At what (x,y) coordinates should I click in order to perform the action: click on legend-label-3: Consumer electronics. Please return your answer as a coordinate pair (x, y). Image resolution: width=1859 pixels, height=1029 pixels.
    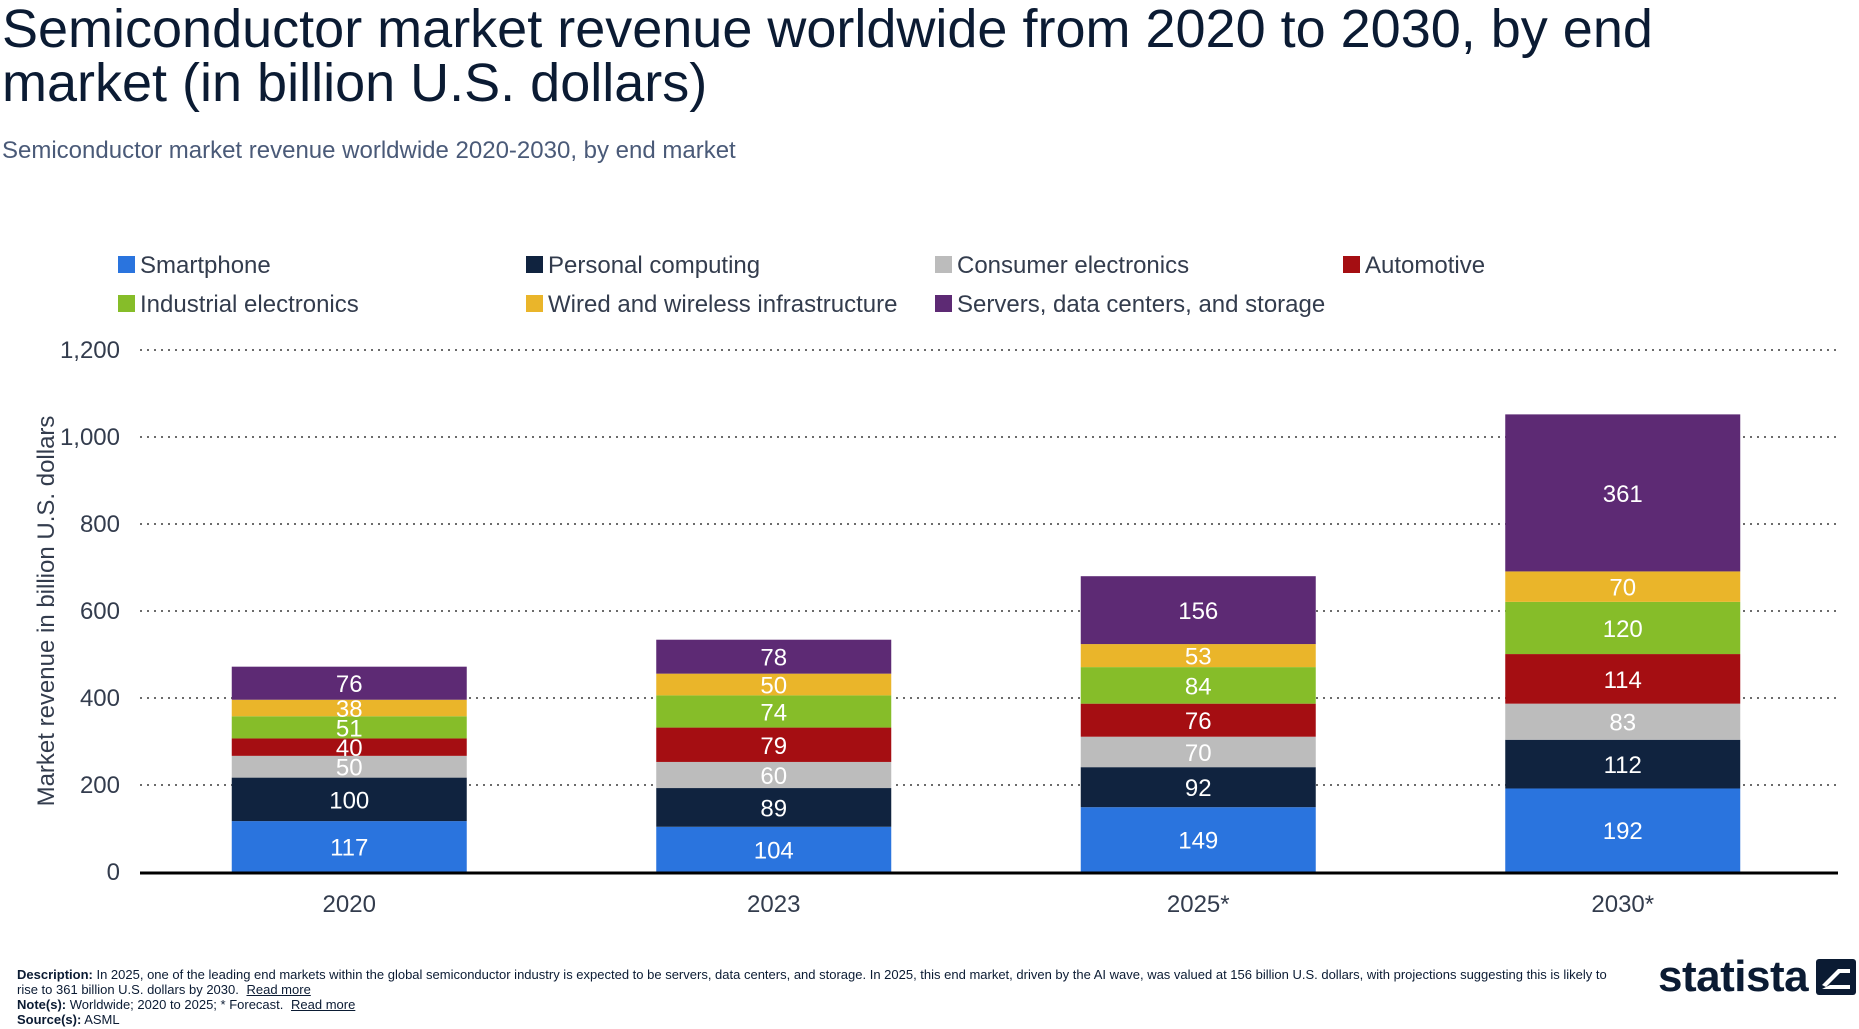
    Looking at the image, I should click on (1073, 265).